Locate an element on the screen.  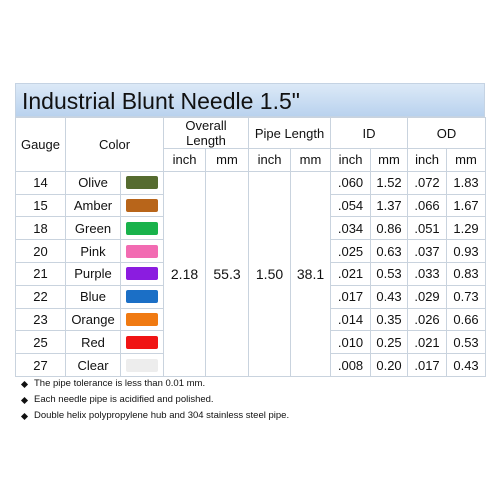
dimension-cell: .017 is located at coordinates (427, 365).